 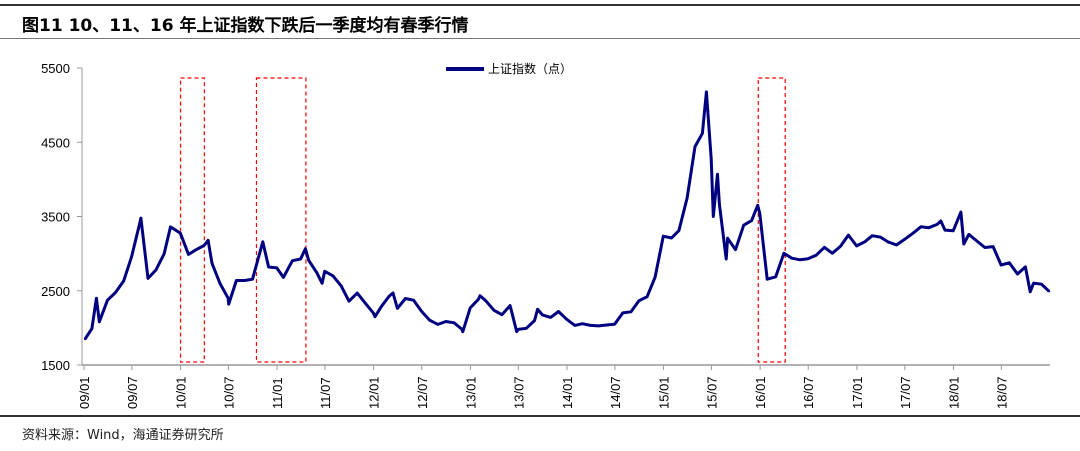 What do you see at coordinates (228, 392) in the screenshot?
I see `x-tick-label: 10/07` at bounding box center [228, 392].